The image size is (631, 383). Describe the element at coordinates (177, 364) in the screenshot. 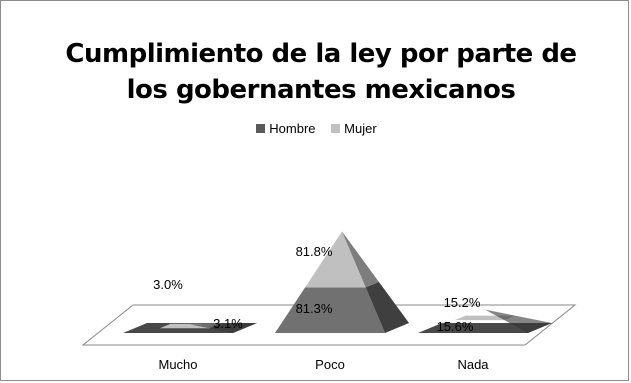

I see `category-label-mucho: Mucho` at that location.